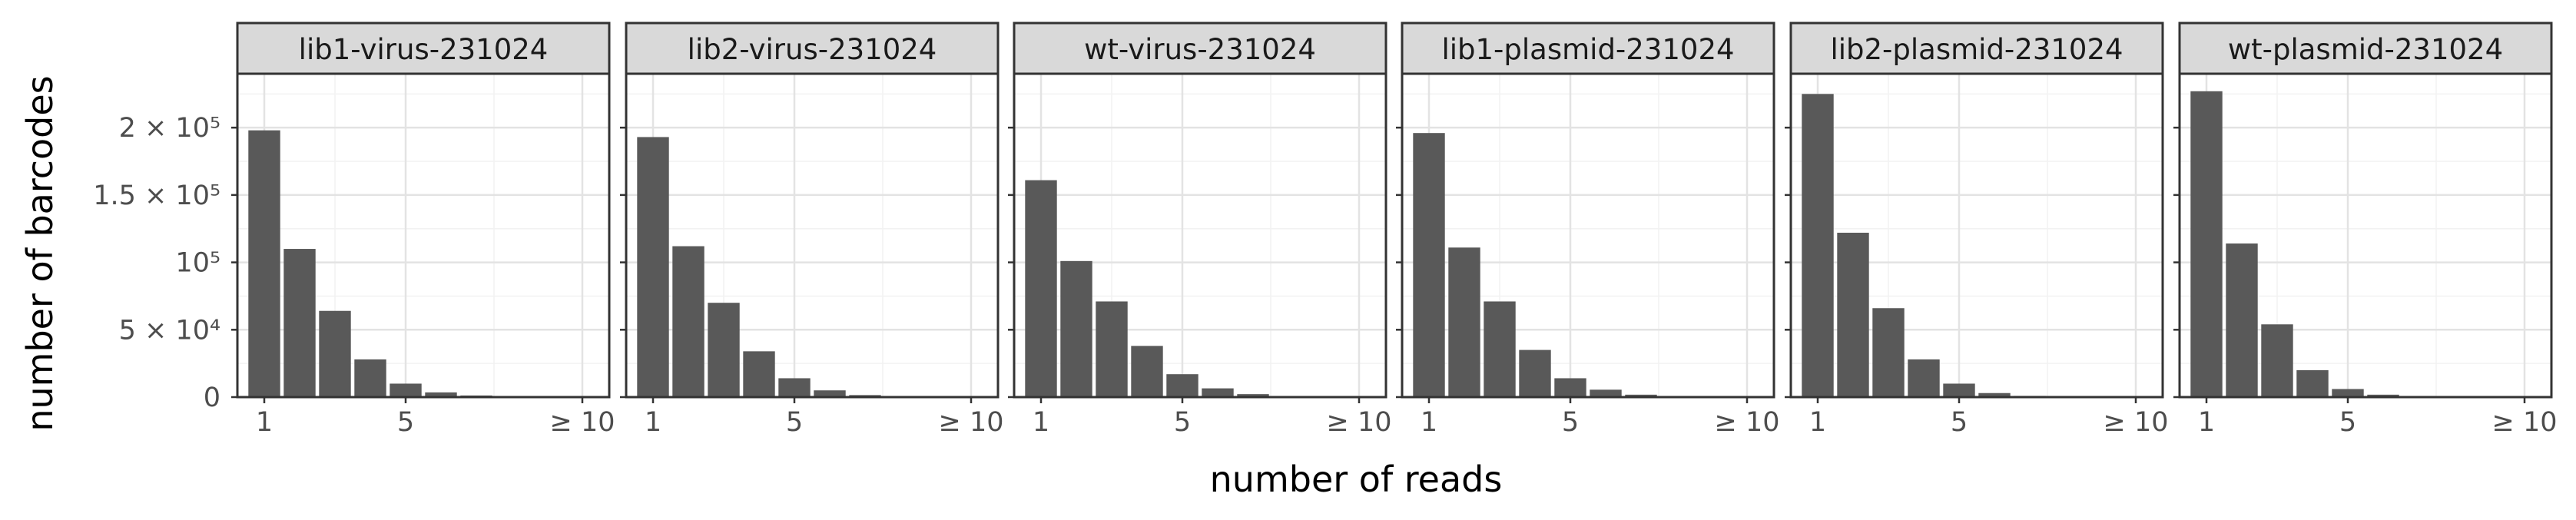 This screenshot has width=2576, height=520. What do you see at coordinates (169, 128) in the screenshot?
I see `y-tick-label: 2 × 10⁵` at bounding box center [169, 128].